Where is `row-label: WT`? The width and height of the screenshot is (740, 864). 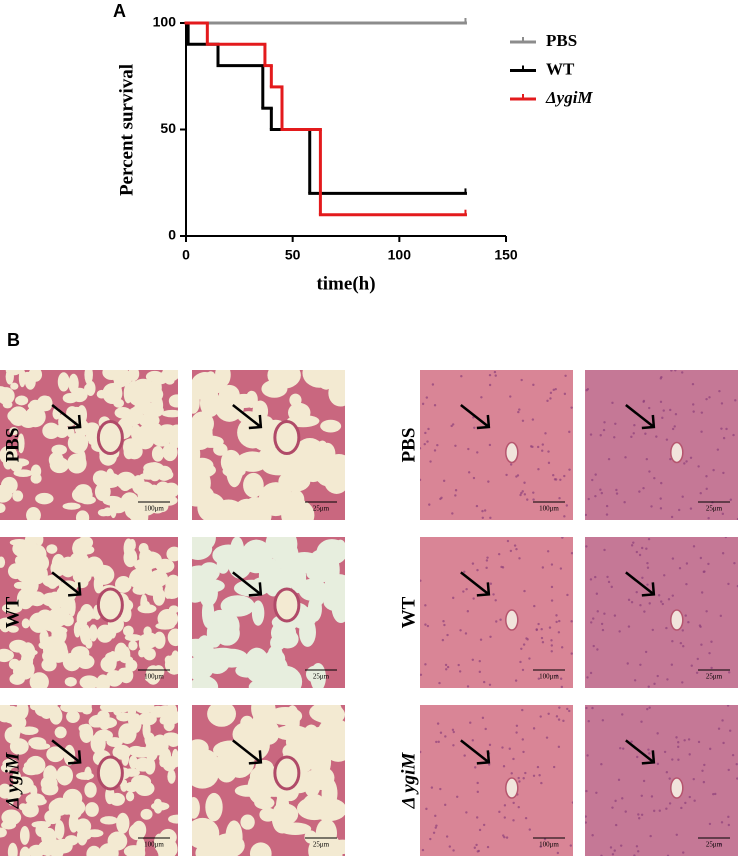 row-label: WT is located at coordinates (12, 612).